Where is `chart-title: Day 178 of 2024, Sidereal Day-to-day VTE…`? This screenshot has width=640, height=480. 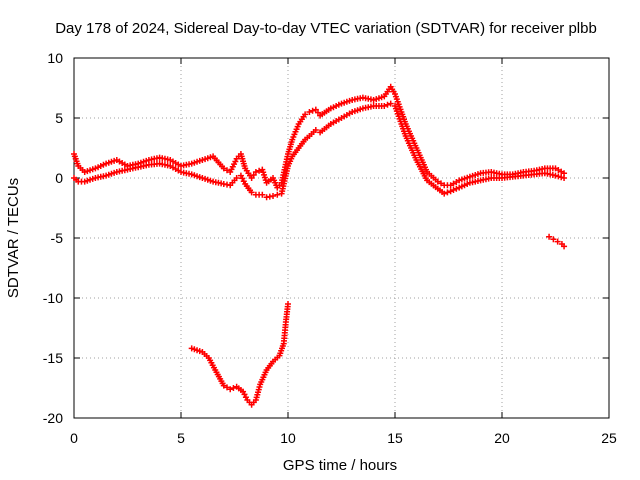 chart-title: Day 178 of 2024, Sidereal Day-to-day VTE… is located at coordinates (326, 28).